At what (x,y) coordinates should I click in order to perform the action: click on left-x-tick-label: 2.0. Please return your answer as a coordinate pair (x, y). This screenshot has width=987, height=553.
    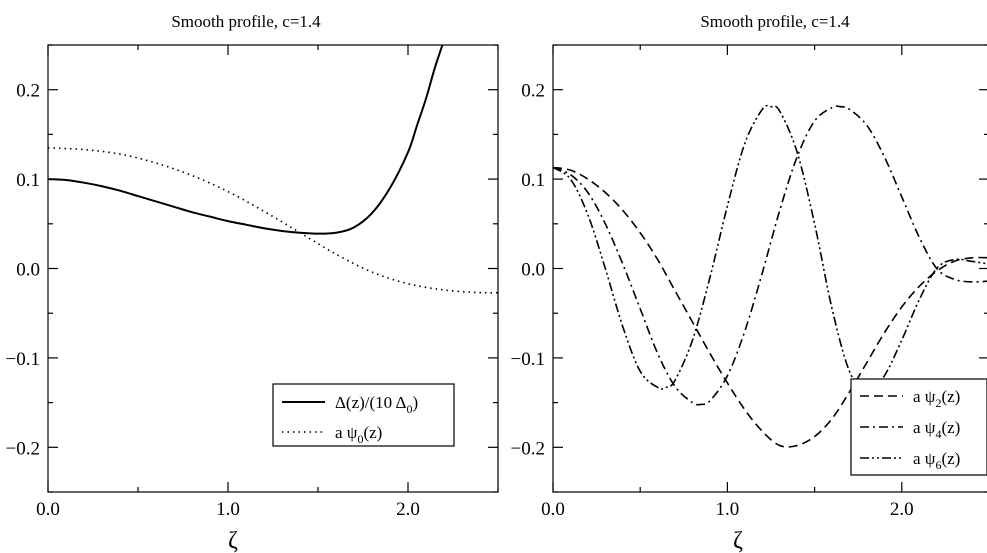
    Looking at the image, I should click on (408, 509).